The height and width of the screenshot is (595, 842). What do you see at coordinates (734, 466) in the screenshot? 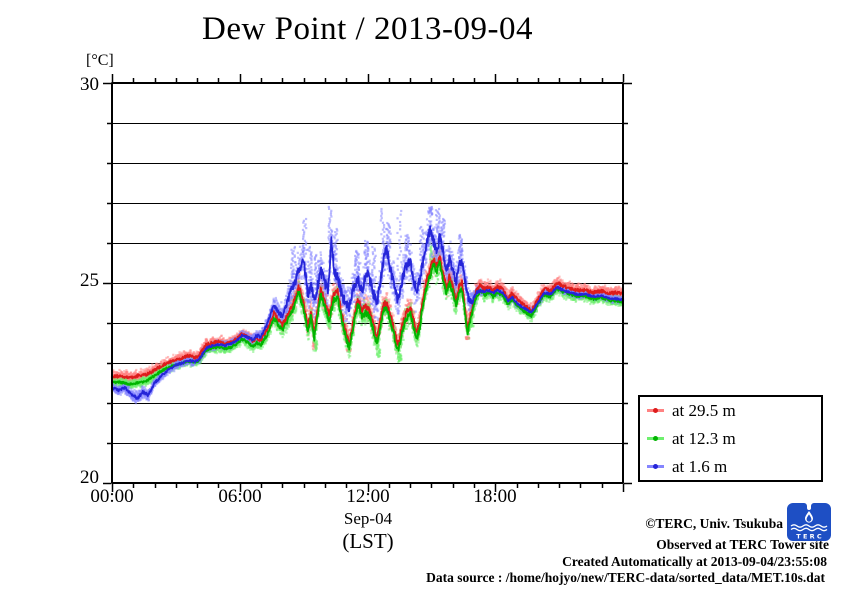
I see `legend-entry-1-6m: at 1.6 m` at bounding box center [734, 466].